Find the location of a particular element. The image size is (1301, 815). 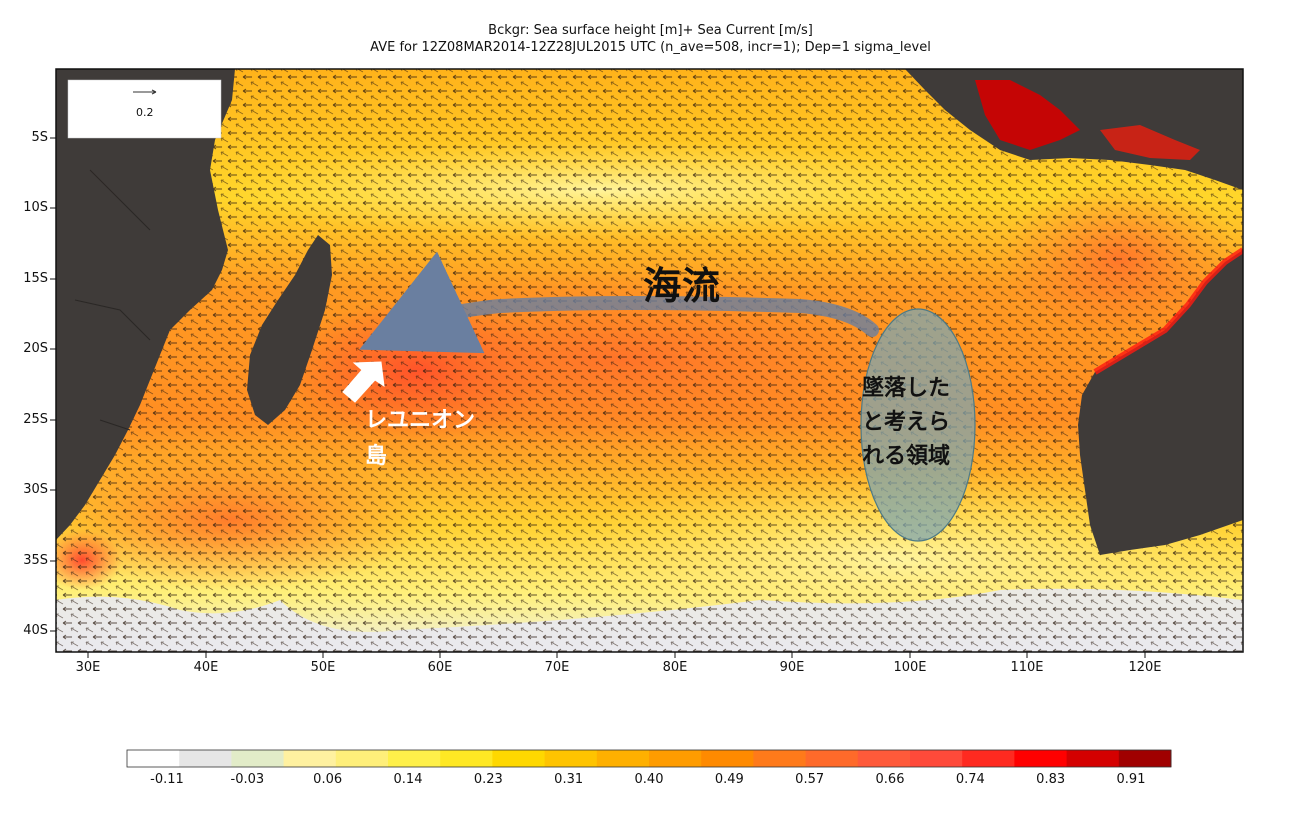

vector-legend-box is located at coordinates (144, 109).